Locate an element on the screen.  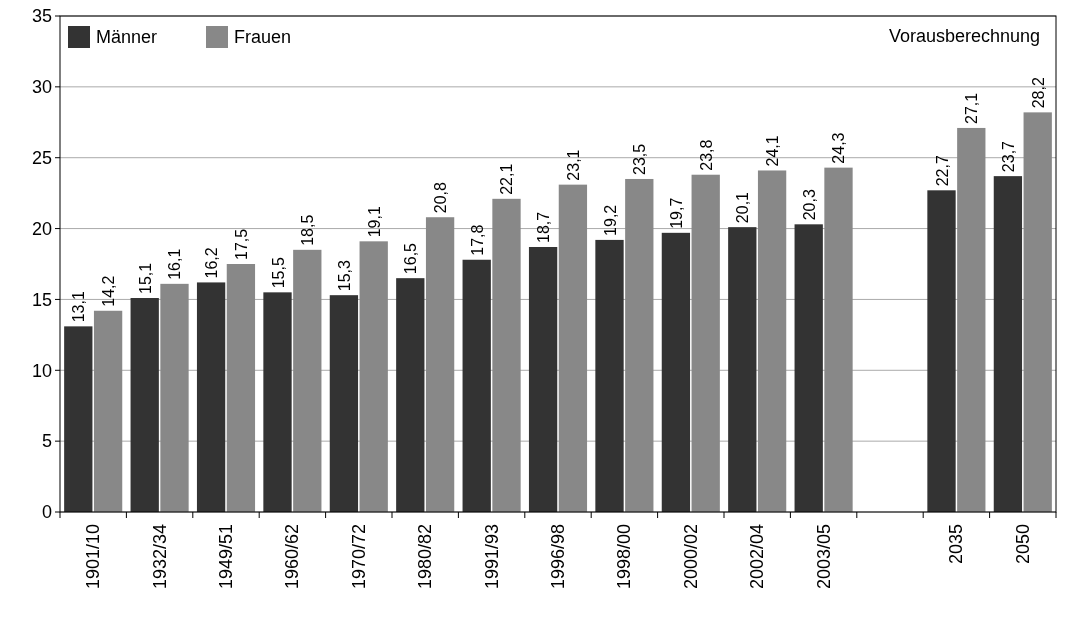
x-tick-label: 1901/10 is located at coordinates (93, 557).